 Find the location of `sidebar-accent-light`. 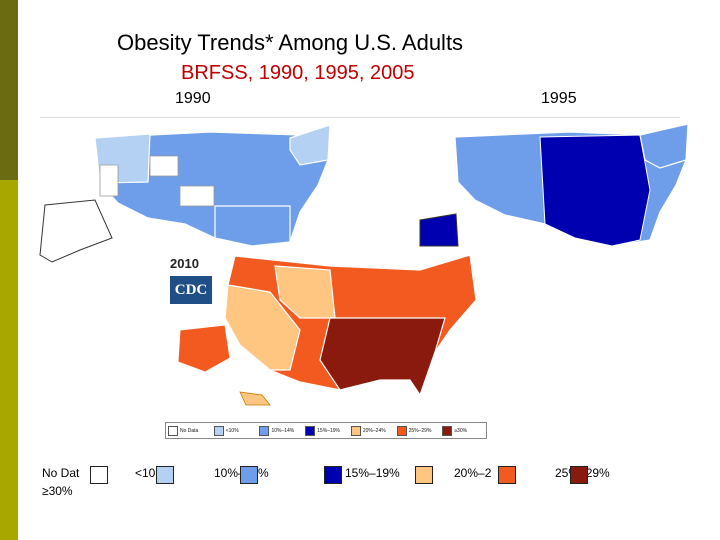

sidebar-accent-light is located at coordinates (9, 360).